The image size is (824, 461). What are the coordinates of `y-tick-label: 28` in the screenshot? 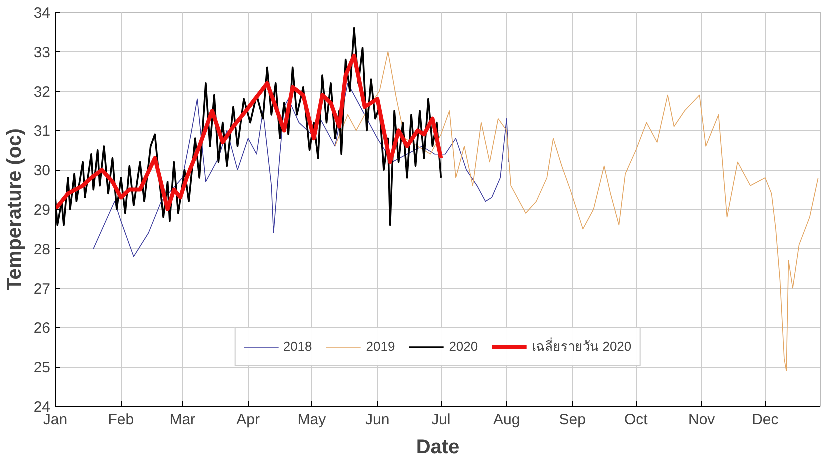 It's located at (42, 249).